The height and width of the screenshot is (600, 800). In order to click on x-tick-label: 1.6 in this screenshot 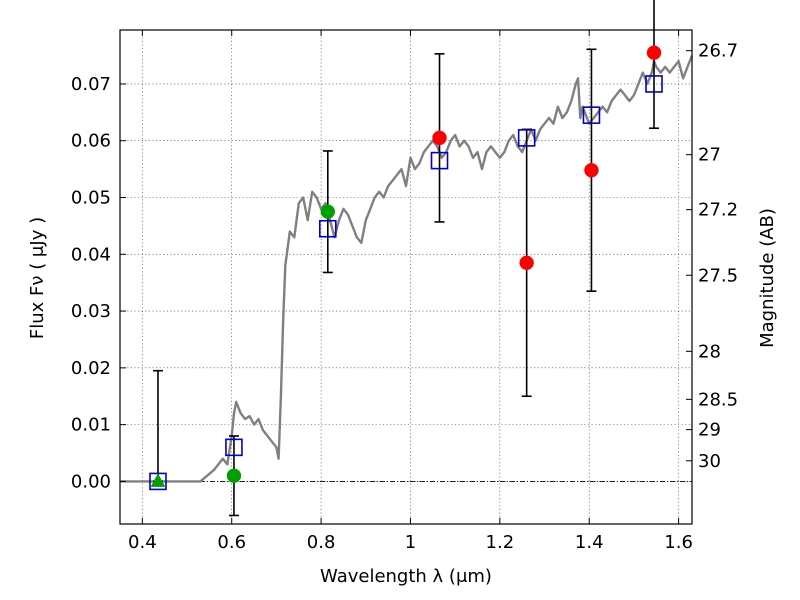, I will do `click(678, 542)`.